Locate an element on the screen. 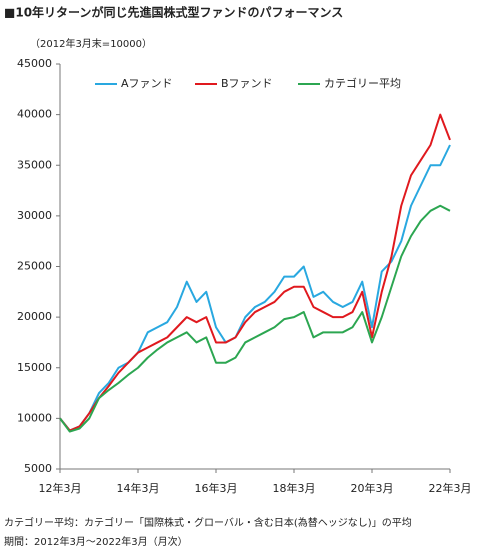  y-tick-label: 15000 is located at coordinates (34, 367).